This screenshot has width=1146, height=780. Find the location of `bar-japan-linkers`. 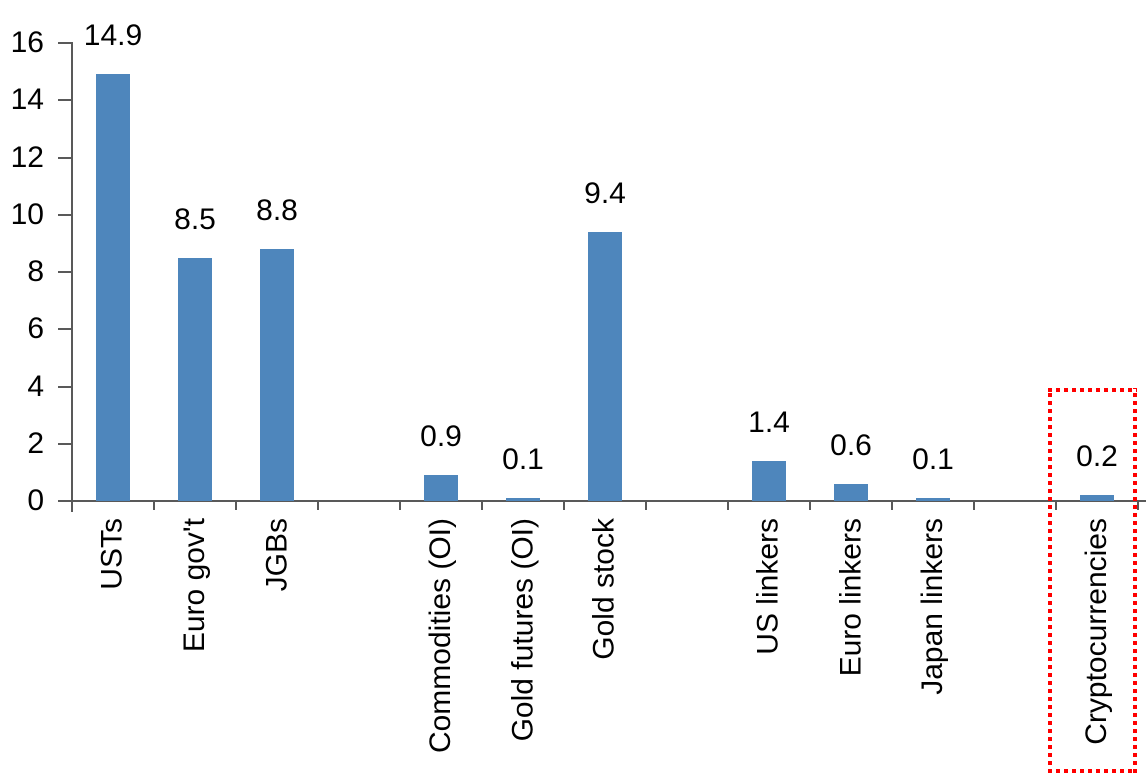

bar-japan-linkers is located at coordinates (933, 499).